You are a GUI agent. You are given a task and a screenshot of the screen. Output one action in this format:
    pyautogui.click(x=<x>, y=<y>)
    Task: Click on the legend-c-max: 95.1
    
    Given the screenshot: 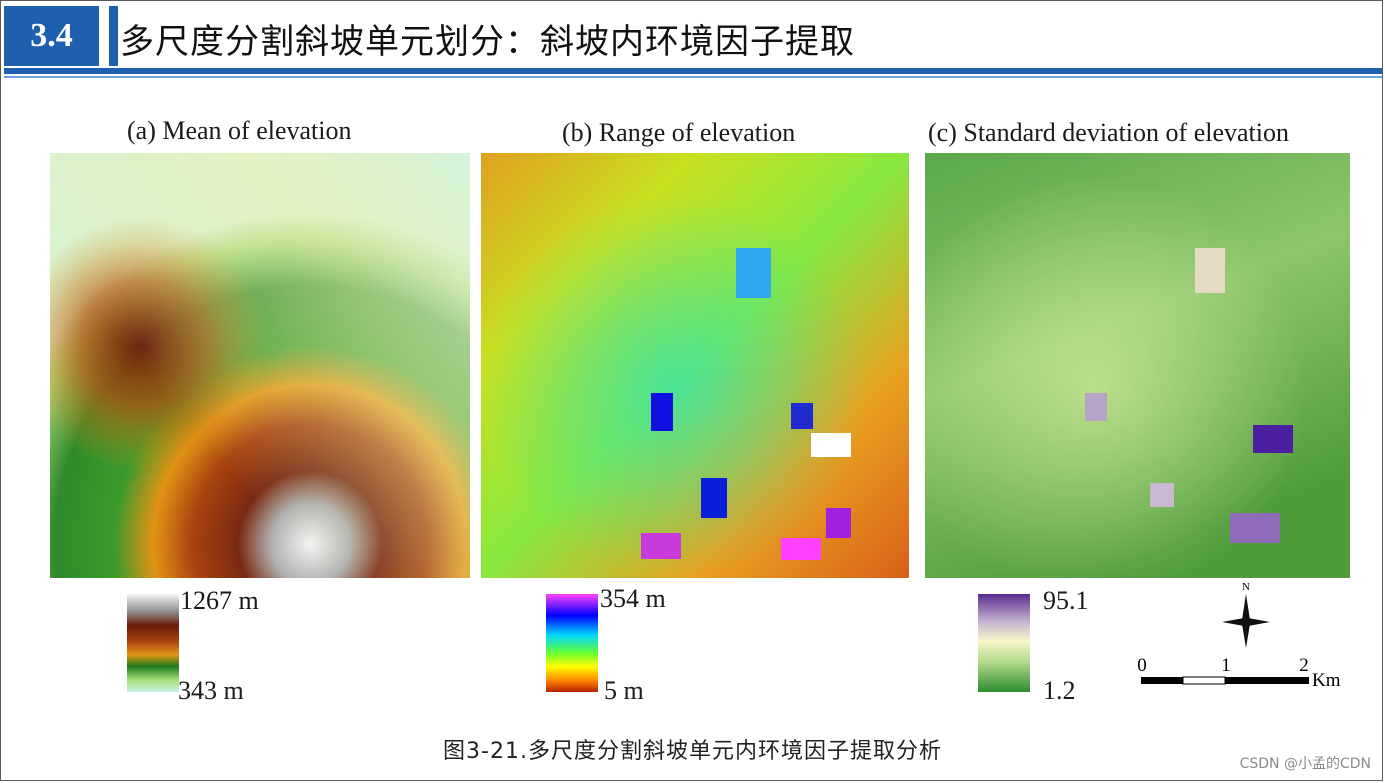 What is the action you would take?
    pyautogui.click(x=1066, y=600)
    